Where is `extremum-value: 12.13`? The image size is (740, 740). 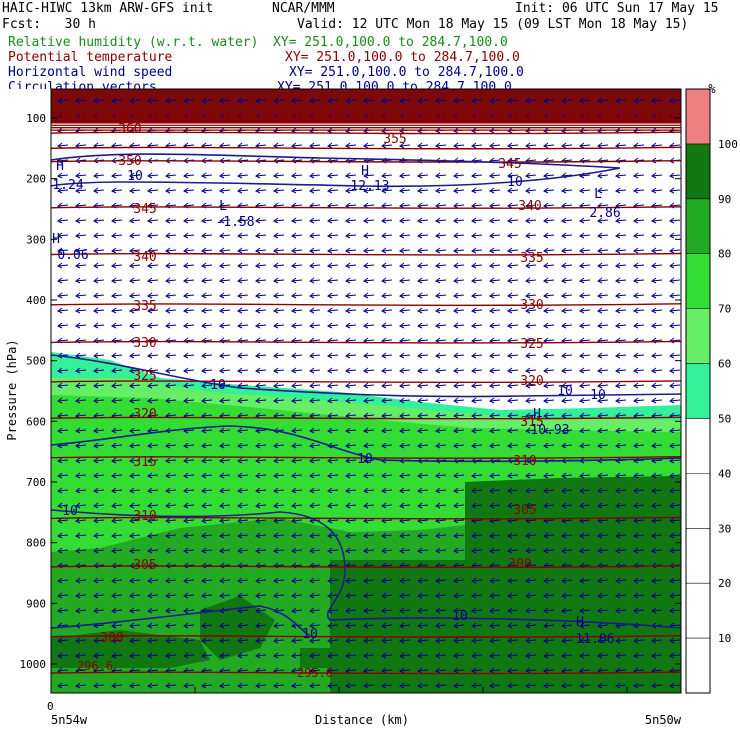
extremum-value: 12.13 is located at coordinates (369, 186).